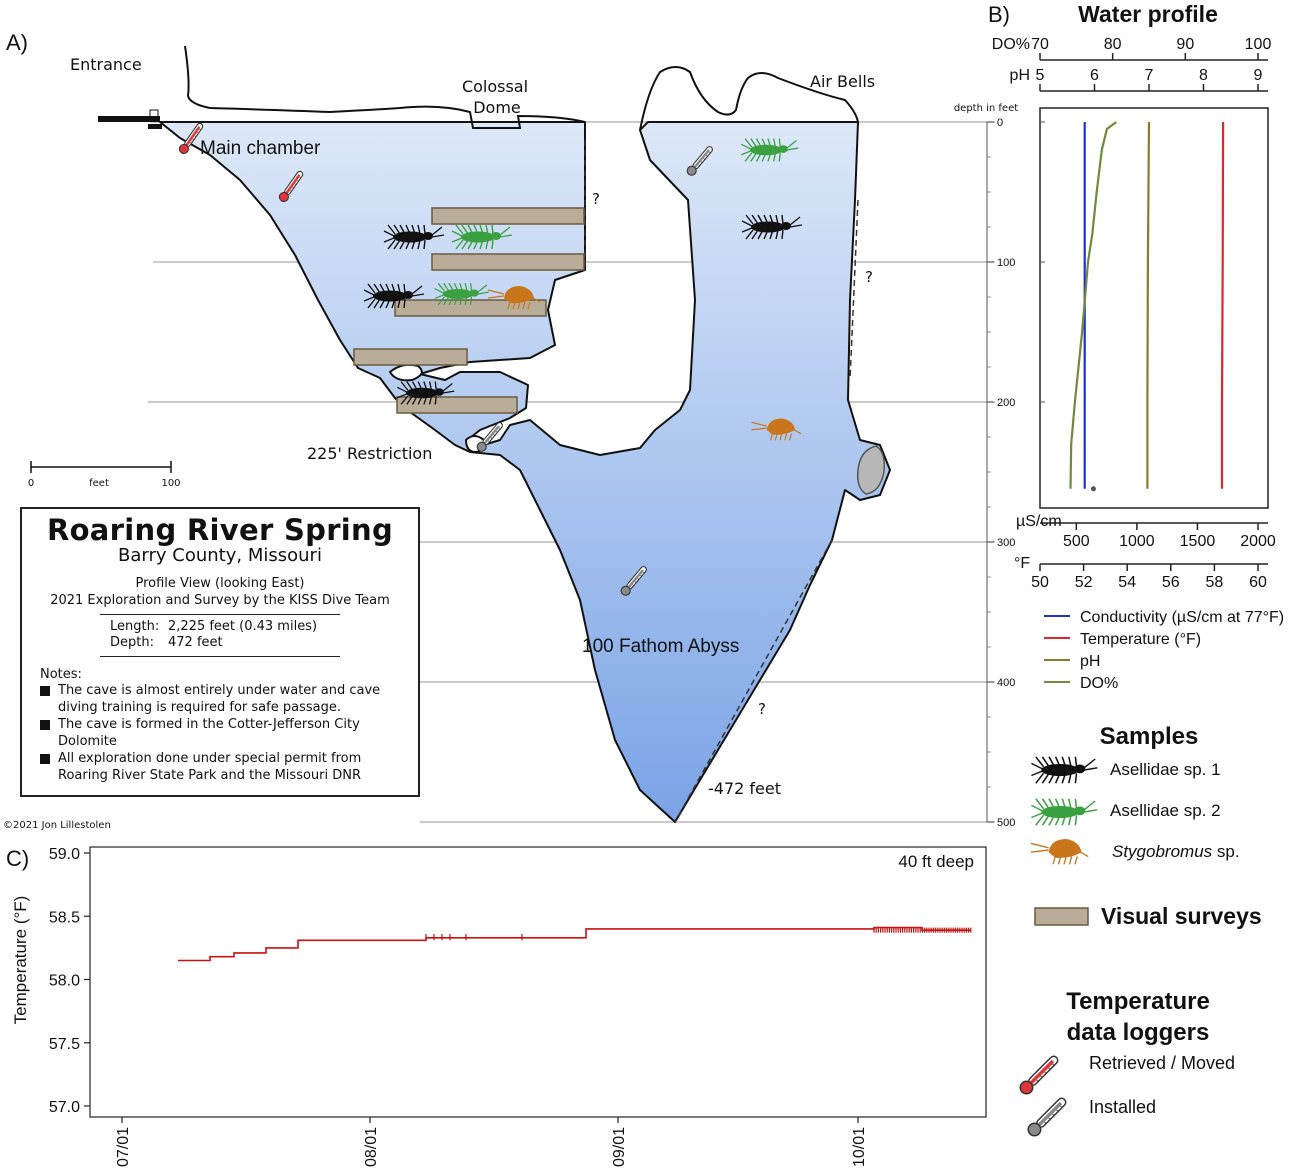 The height and width of the screenshot is (1176, 1296). I want to click on ph-tick: 6, so click(1094, 75).